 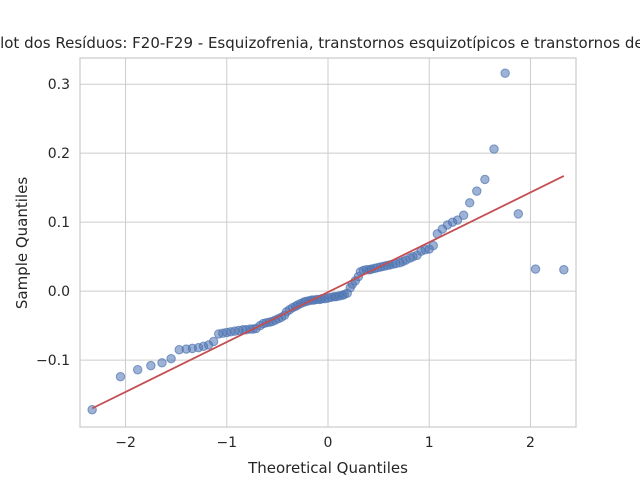 I want to click on y-tick-labels: −0.1 0.0 0.1 0.2 0.3, so click(x=53, y=223).